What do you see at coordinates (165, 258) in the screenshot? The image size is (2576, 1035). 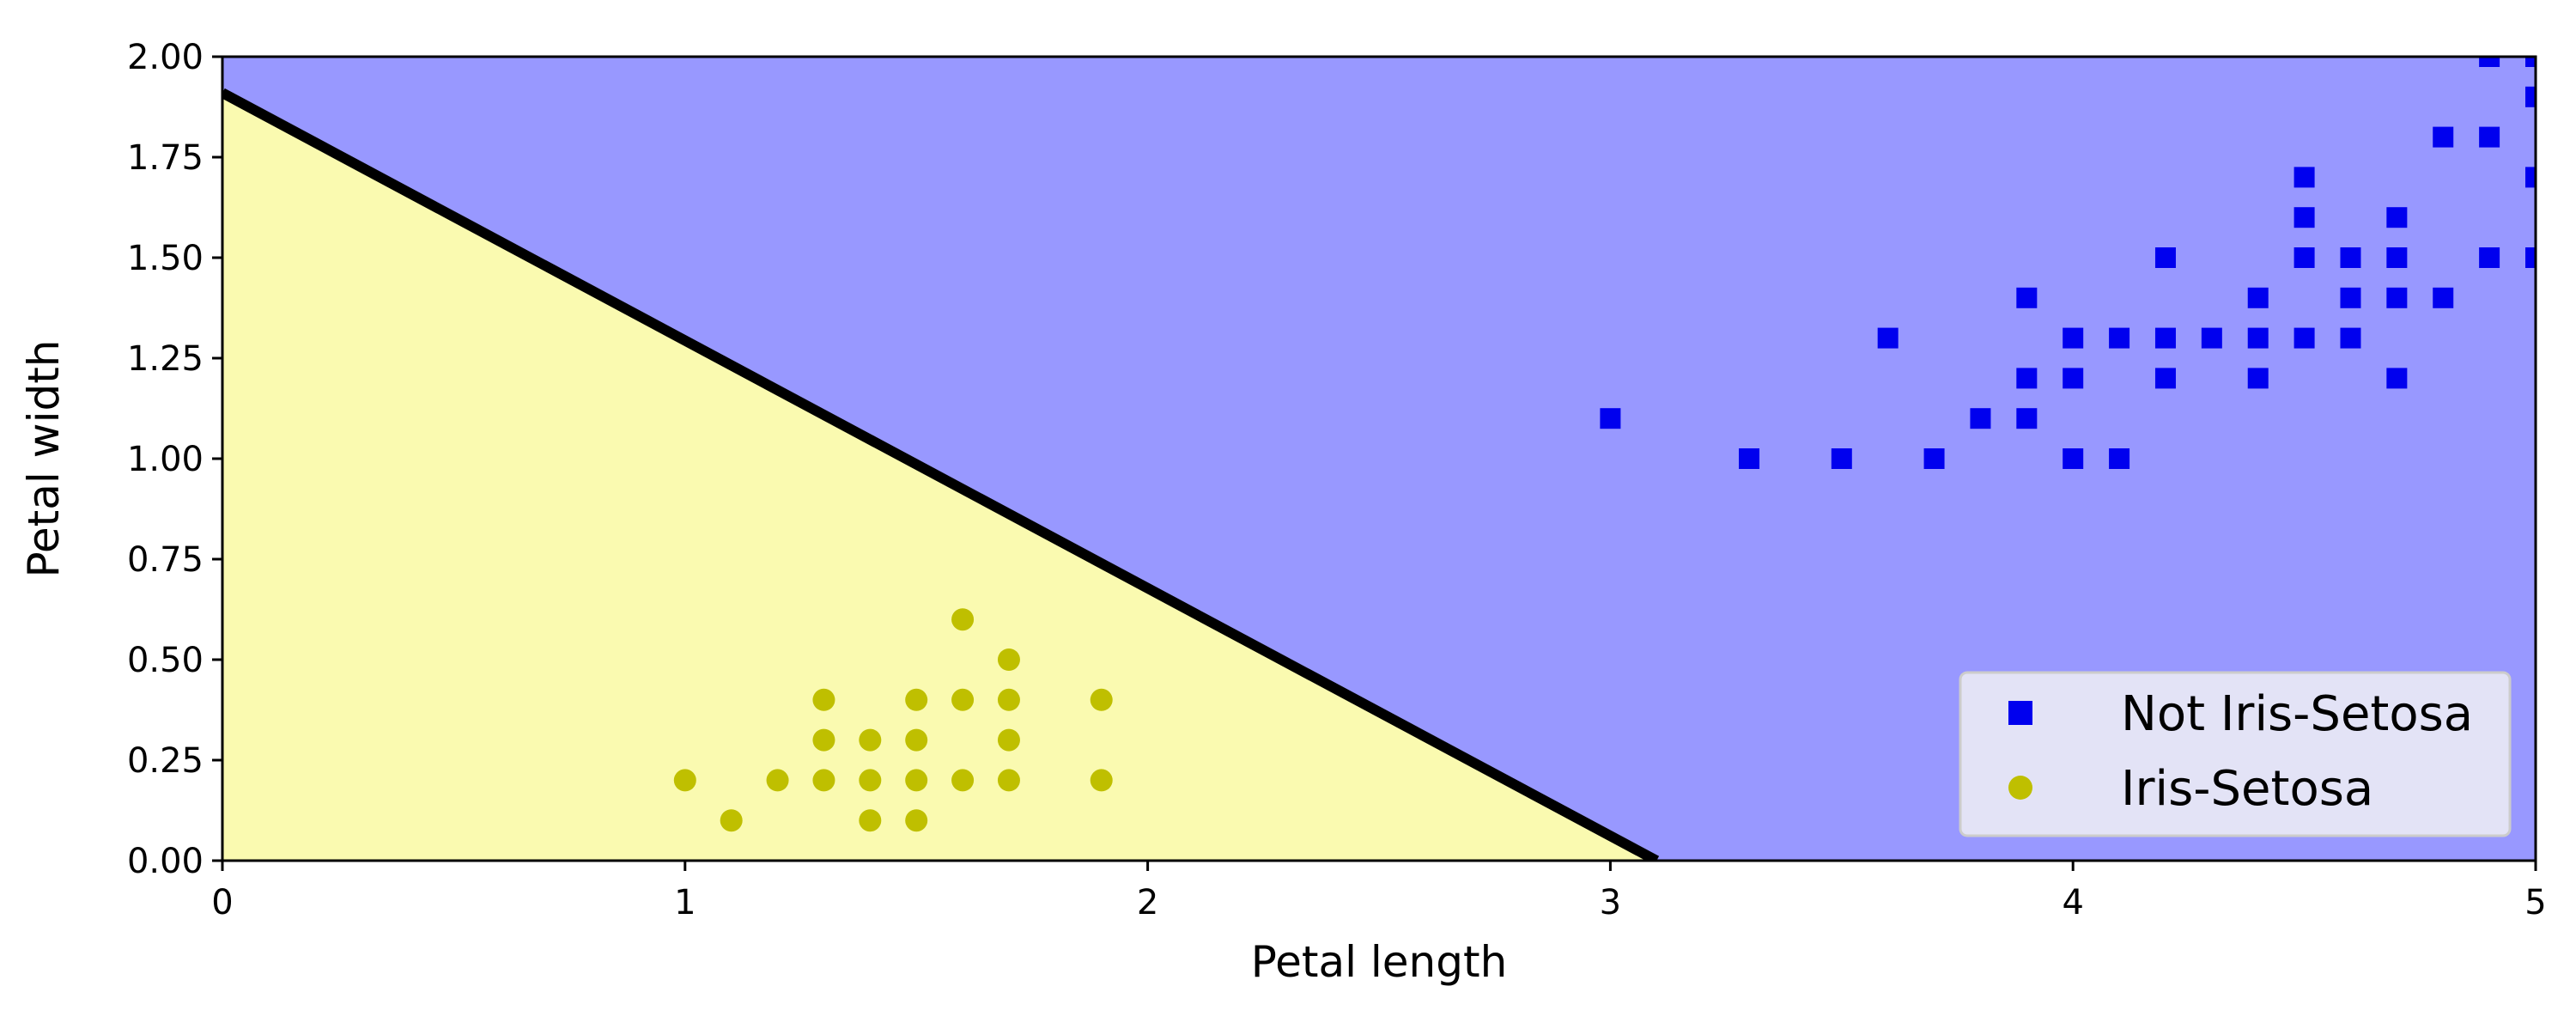 I see `y-tick-label: 1.50` at bounding box center [165, 258].